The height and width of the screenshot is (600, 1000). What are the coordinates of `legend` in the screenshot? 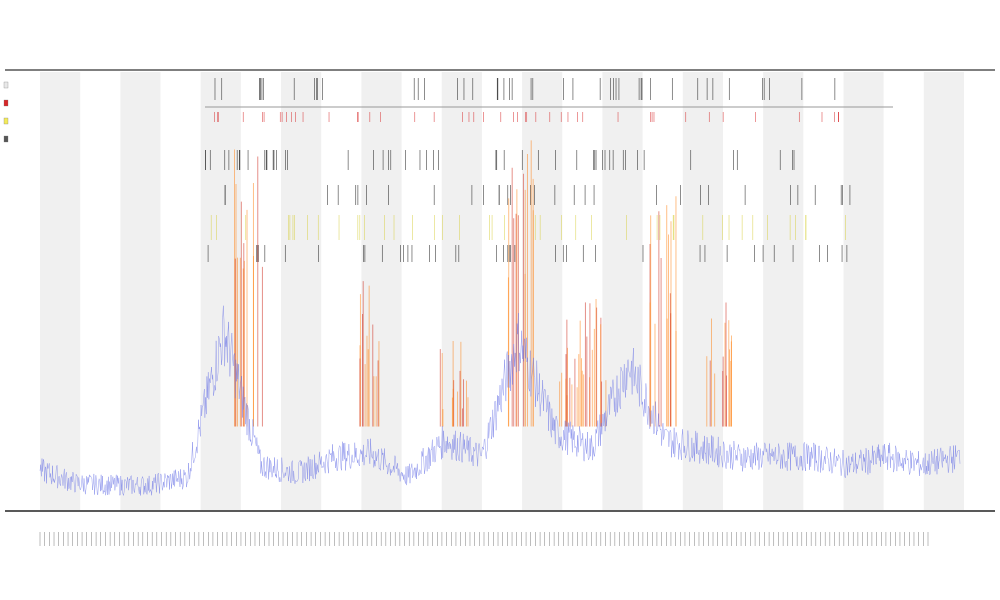 It's located at (6, 112).